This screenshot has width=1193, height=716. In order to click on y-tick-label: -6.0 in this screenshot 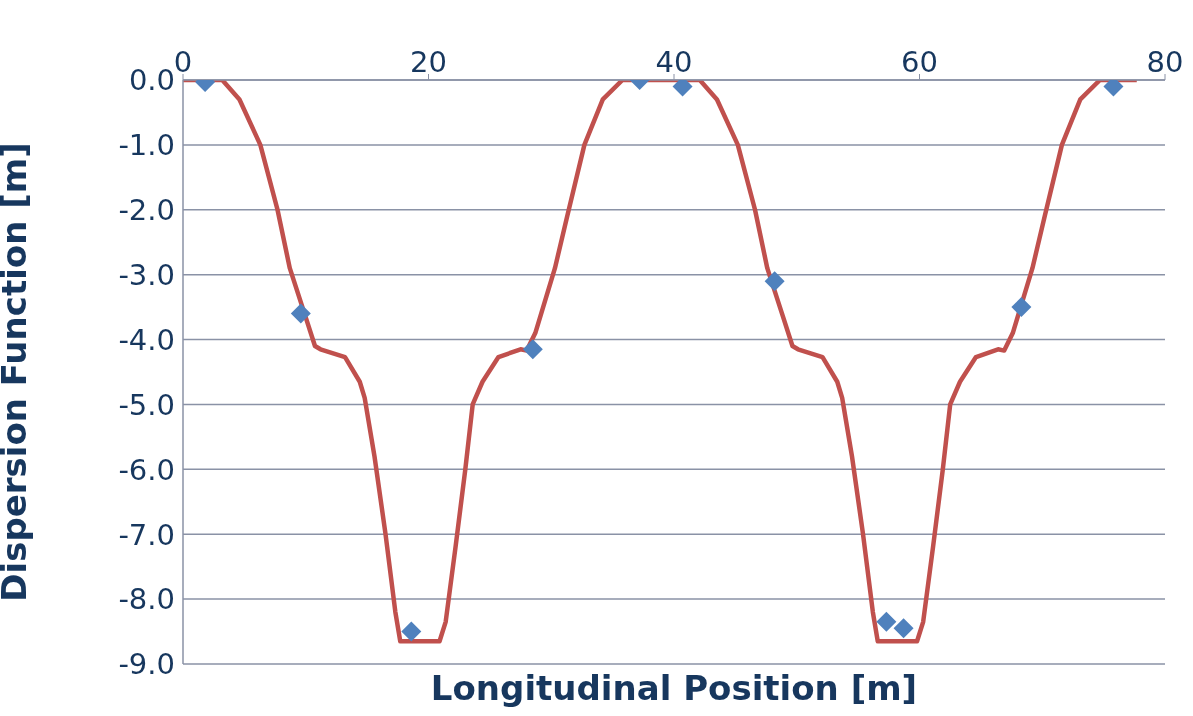, I will do `click(146, 469)`.